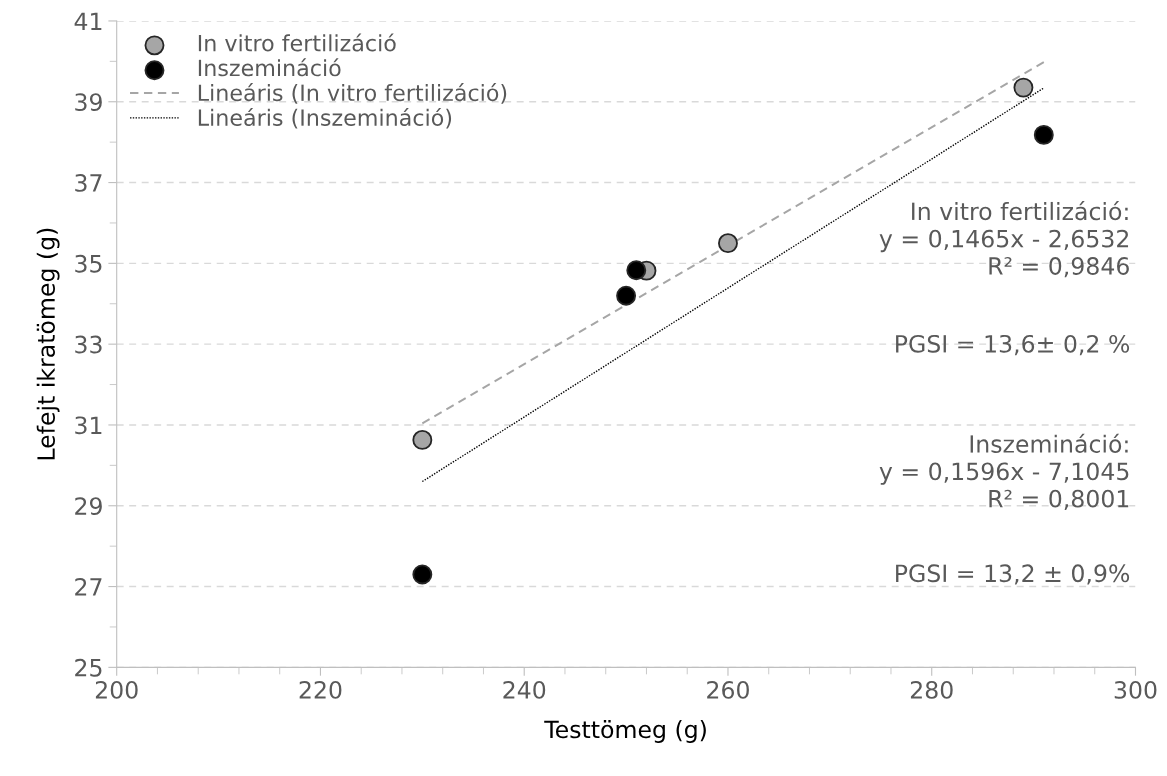 Image resolution: width=1167 pixels, height=776 pixels. What do you see at coordinates (48, 344) in the screenshot?
I see `y-axis-title: Lefejt ikratömeg (g)` at bounding box center [48, 344].